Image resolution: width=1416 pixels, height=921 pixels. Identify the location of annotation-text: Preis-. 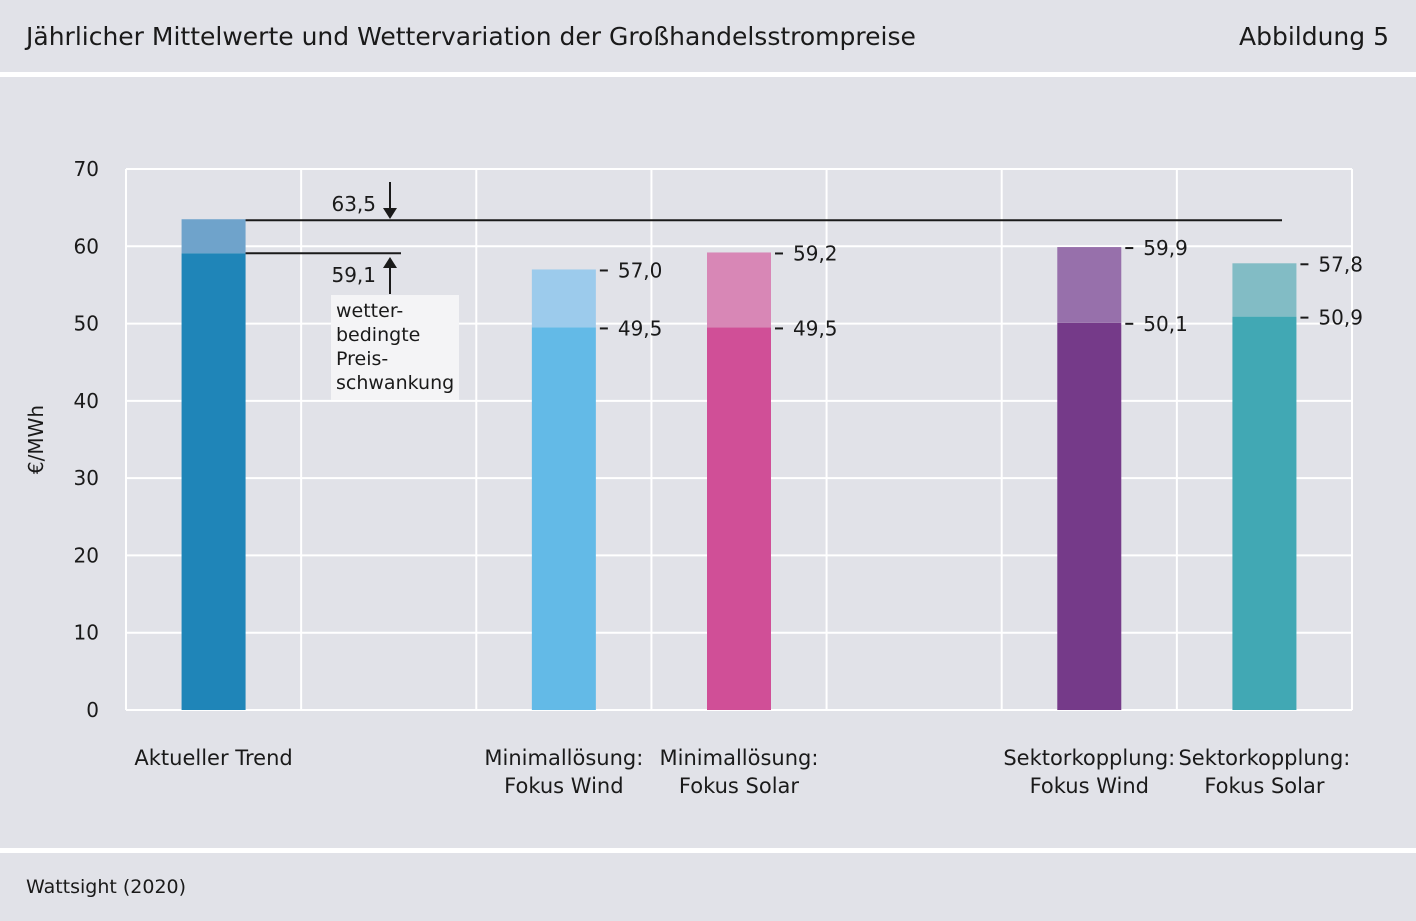
(362, 359).